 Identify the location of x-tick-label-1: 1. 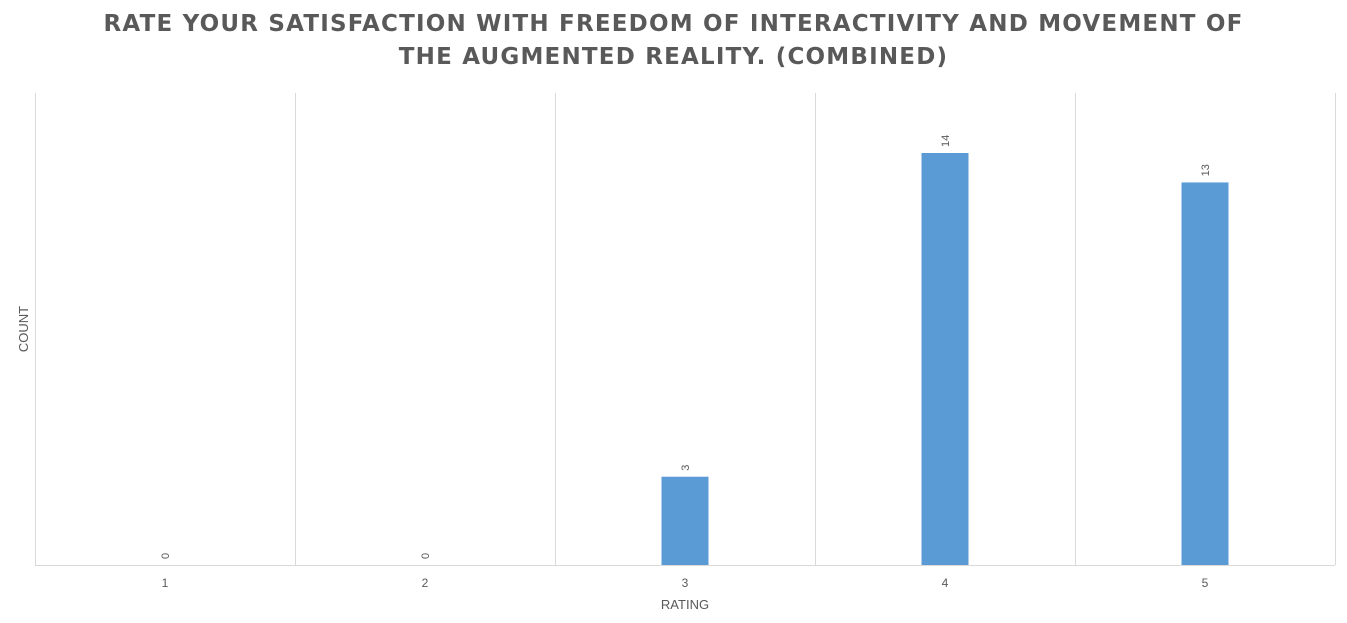
(165, 583).